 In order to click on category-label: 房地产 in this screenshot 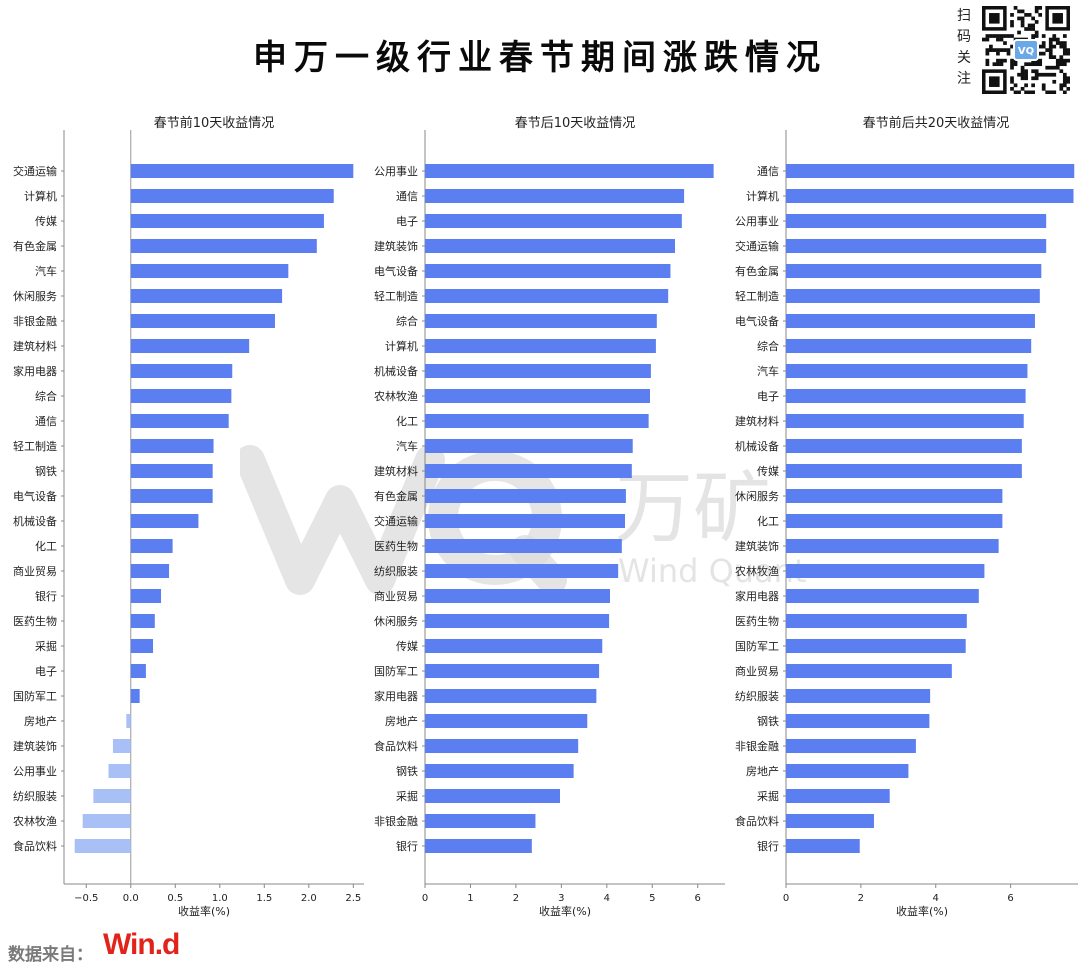, I will do `click(40, 721)`.